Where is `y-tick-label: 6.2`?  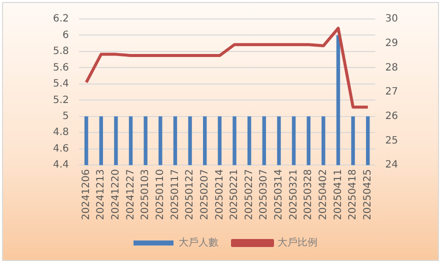
y-tick-label: 6.2 is located at coordinates (60, 19).